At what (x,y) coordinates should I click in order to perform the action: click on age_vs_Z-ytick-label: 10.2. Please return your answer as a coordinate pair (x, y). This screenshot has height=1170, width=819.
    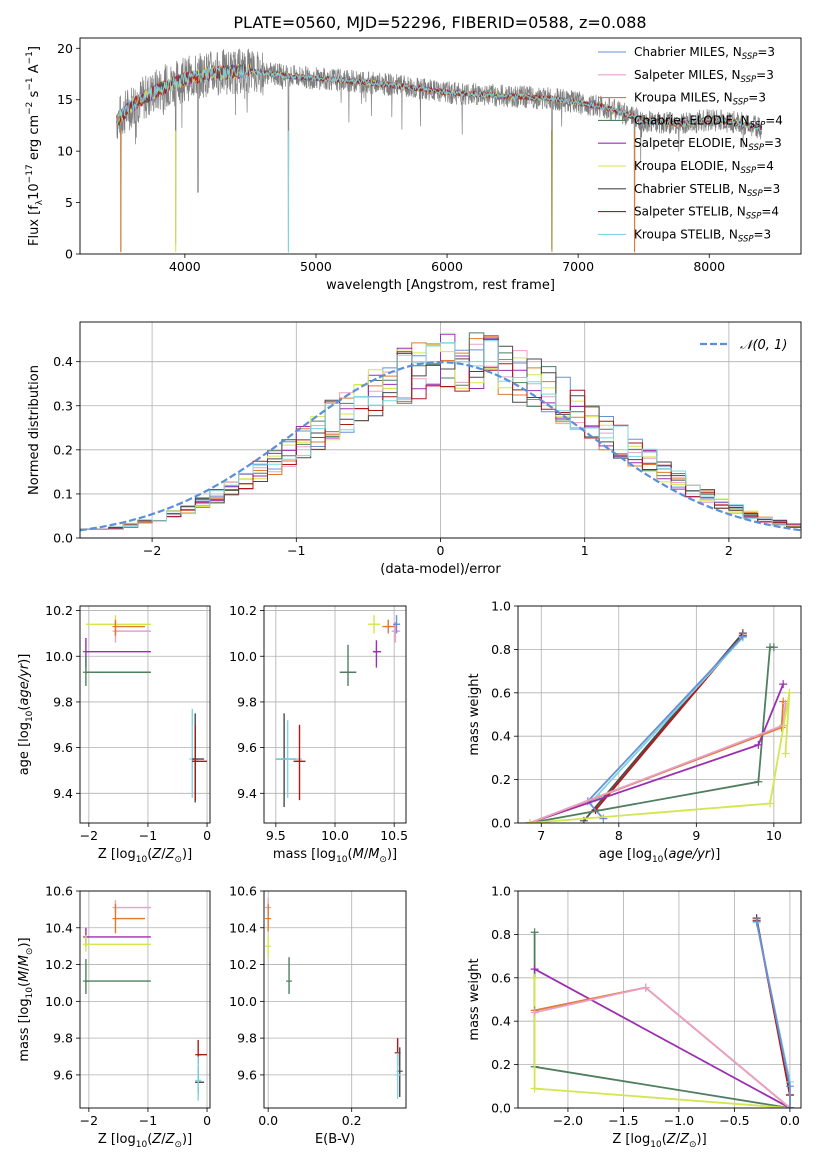
    Looking at the image, I should click on (59, 610).